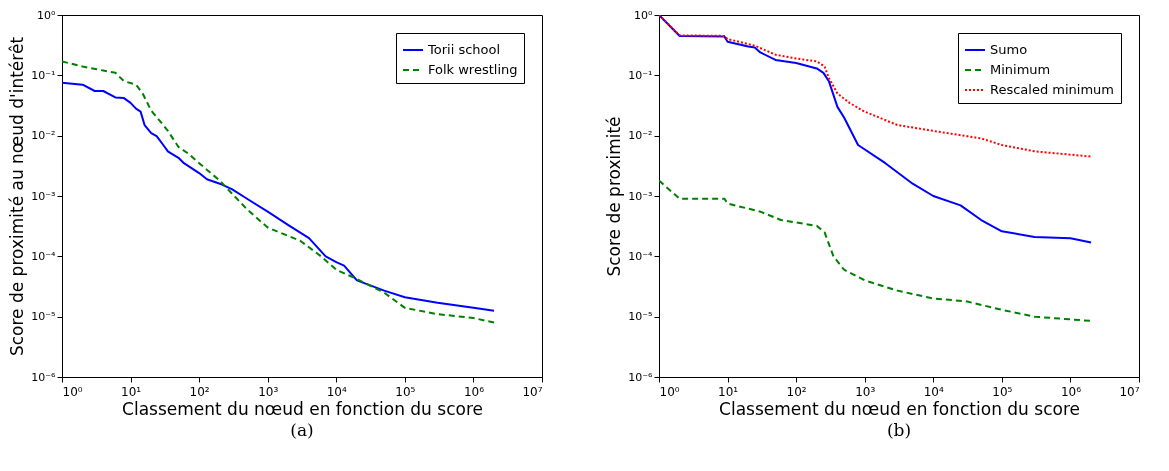 Image resolution: width=1169 pixels, height=471 pixels. What do you see at coordinates (473, 69) in the screenshot?
I see `legend-label: Folk wrestling` at bounding box center [473, 69].